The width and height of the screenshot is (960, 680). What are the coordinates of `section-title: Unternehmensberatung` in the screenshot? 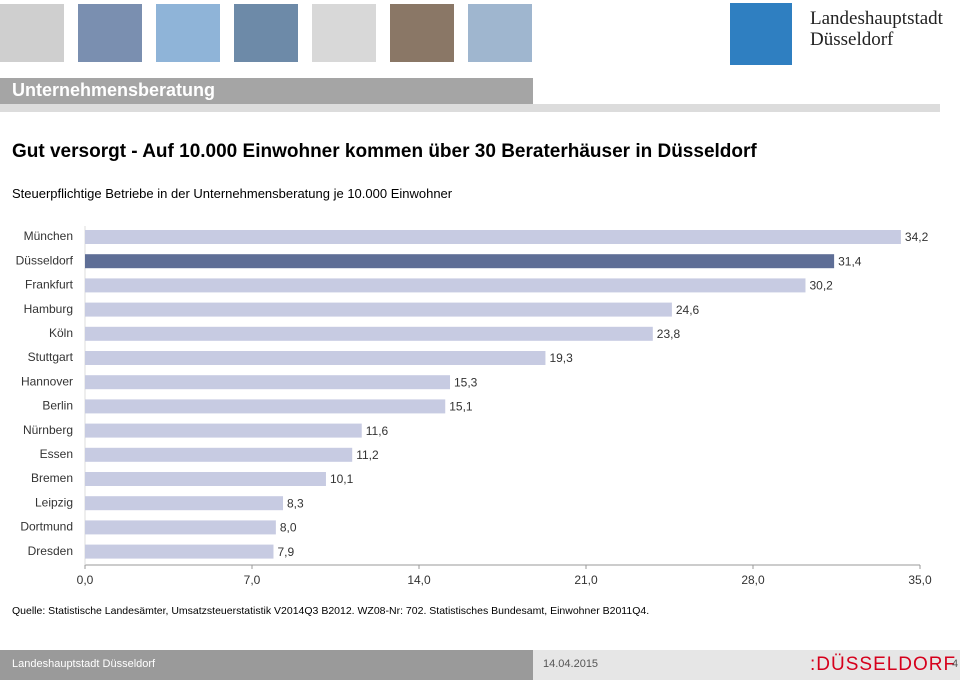 It's located at (114, 90).